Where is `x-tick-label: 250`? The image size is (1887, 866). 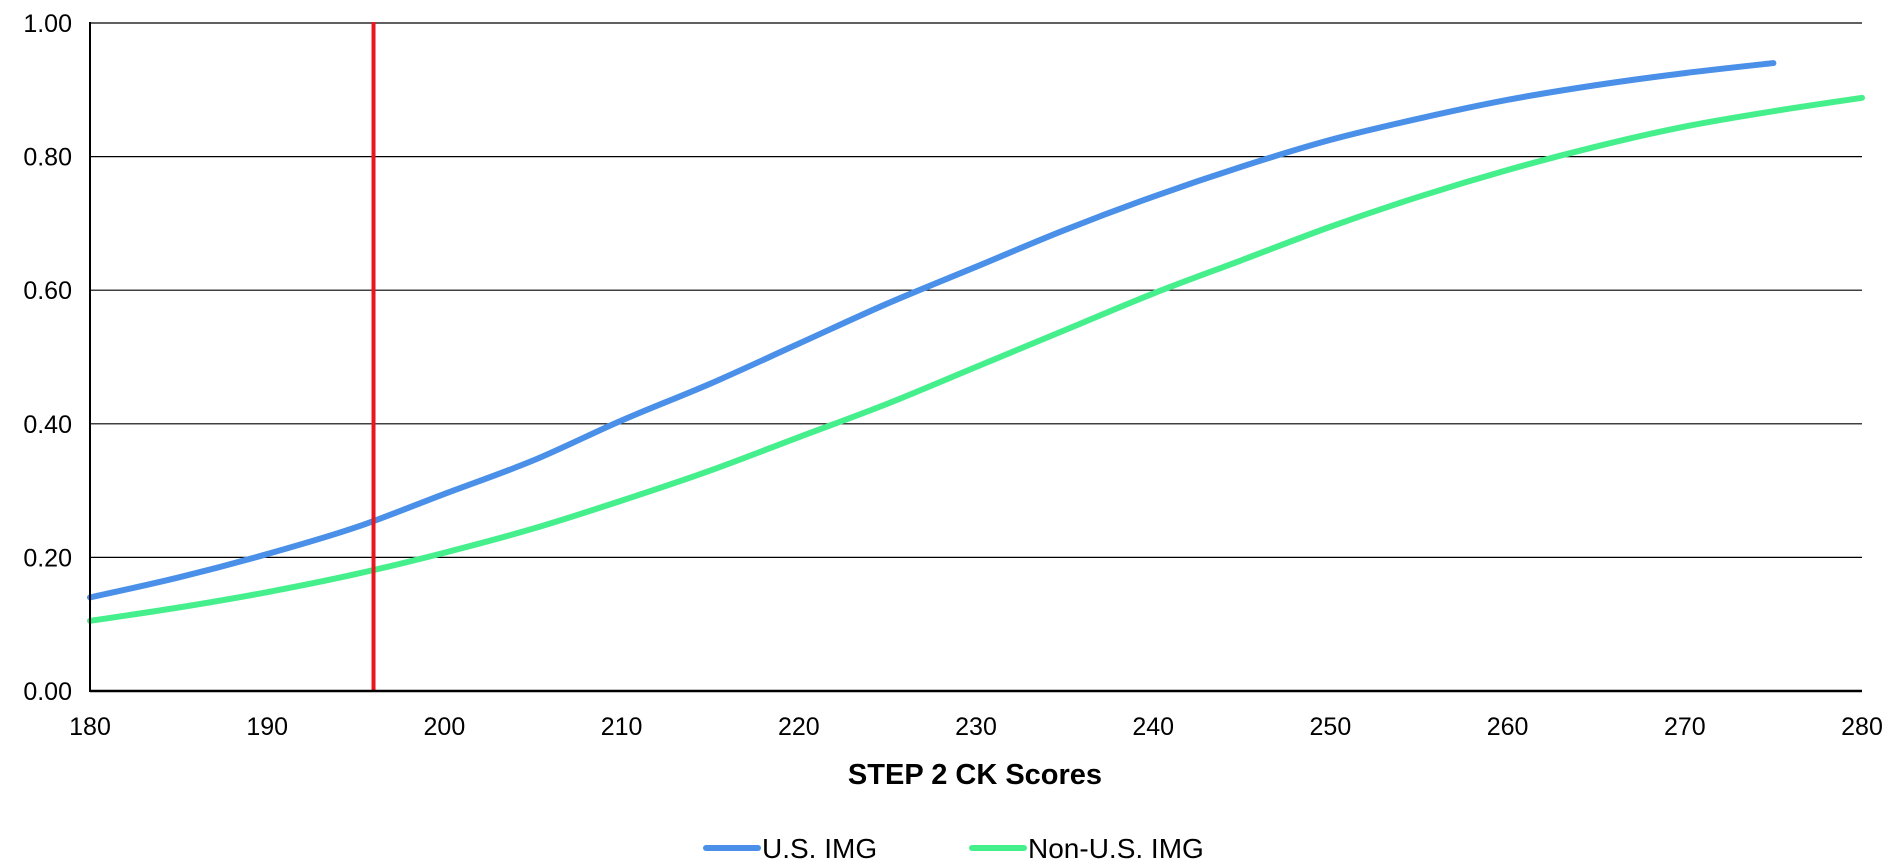 x-tick-label: 250 is located at coordinates (1331, 727).